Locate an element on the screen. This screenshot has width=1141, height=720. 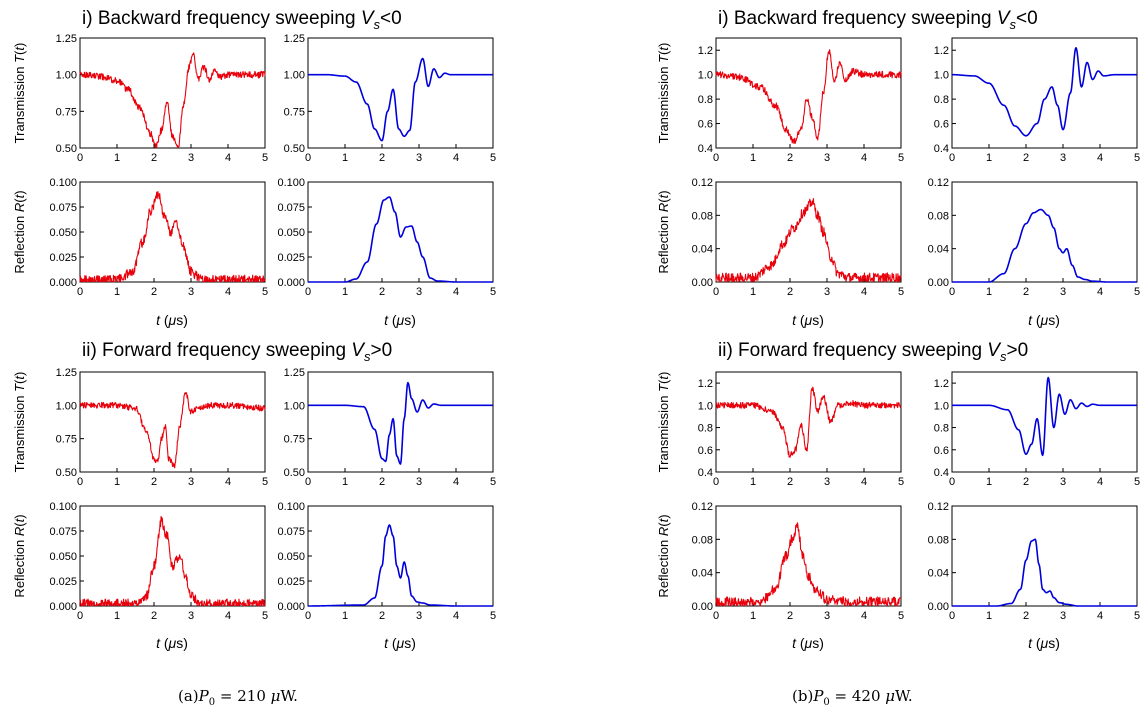
x-axis-label-a-fwd-exp: t (μs) is located at coordinates (172, 643).